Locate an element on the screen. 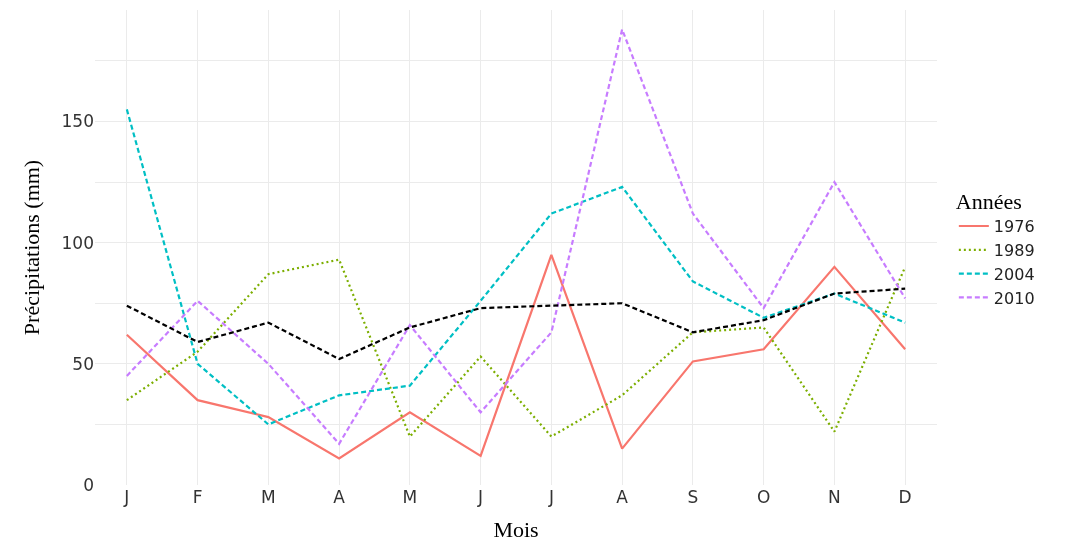 The height and width of the screenshot is (550, 1067). line-series is located at coordinates (516, 324).